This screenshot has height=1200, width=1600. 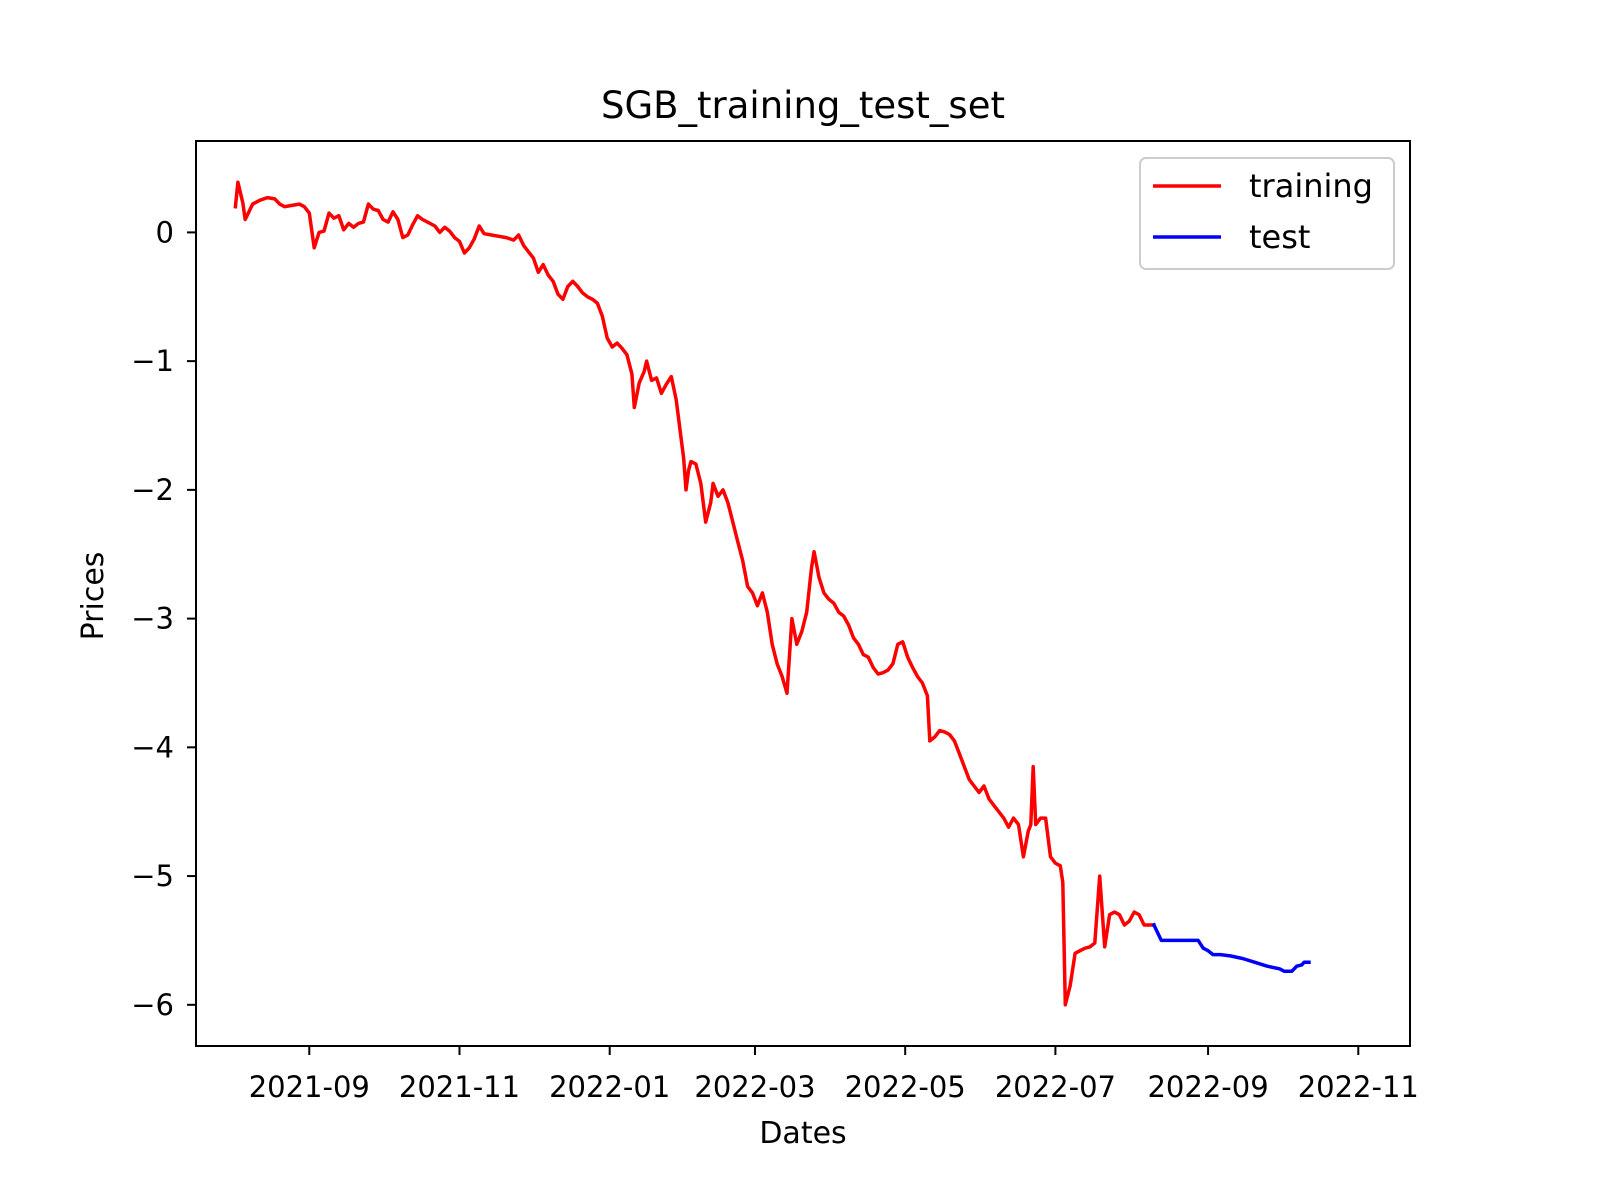 What do you see at coordinates (1207, 1087) in the screenshot?
I see `x-tick-label: 2022-09` at bounding box center [1207, 1087].